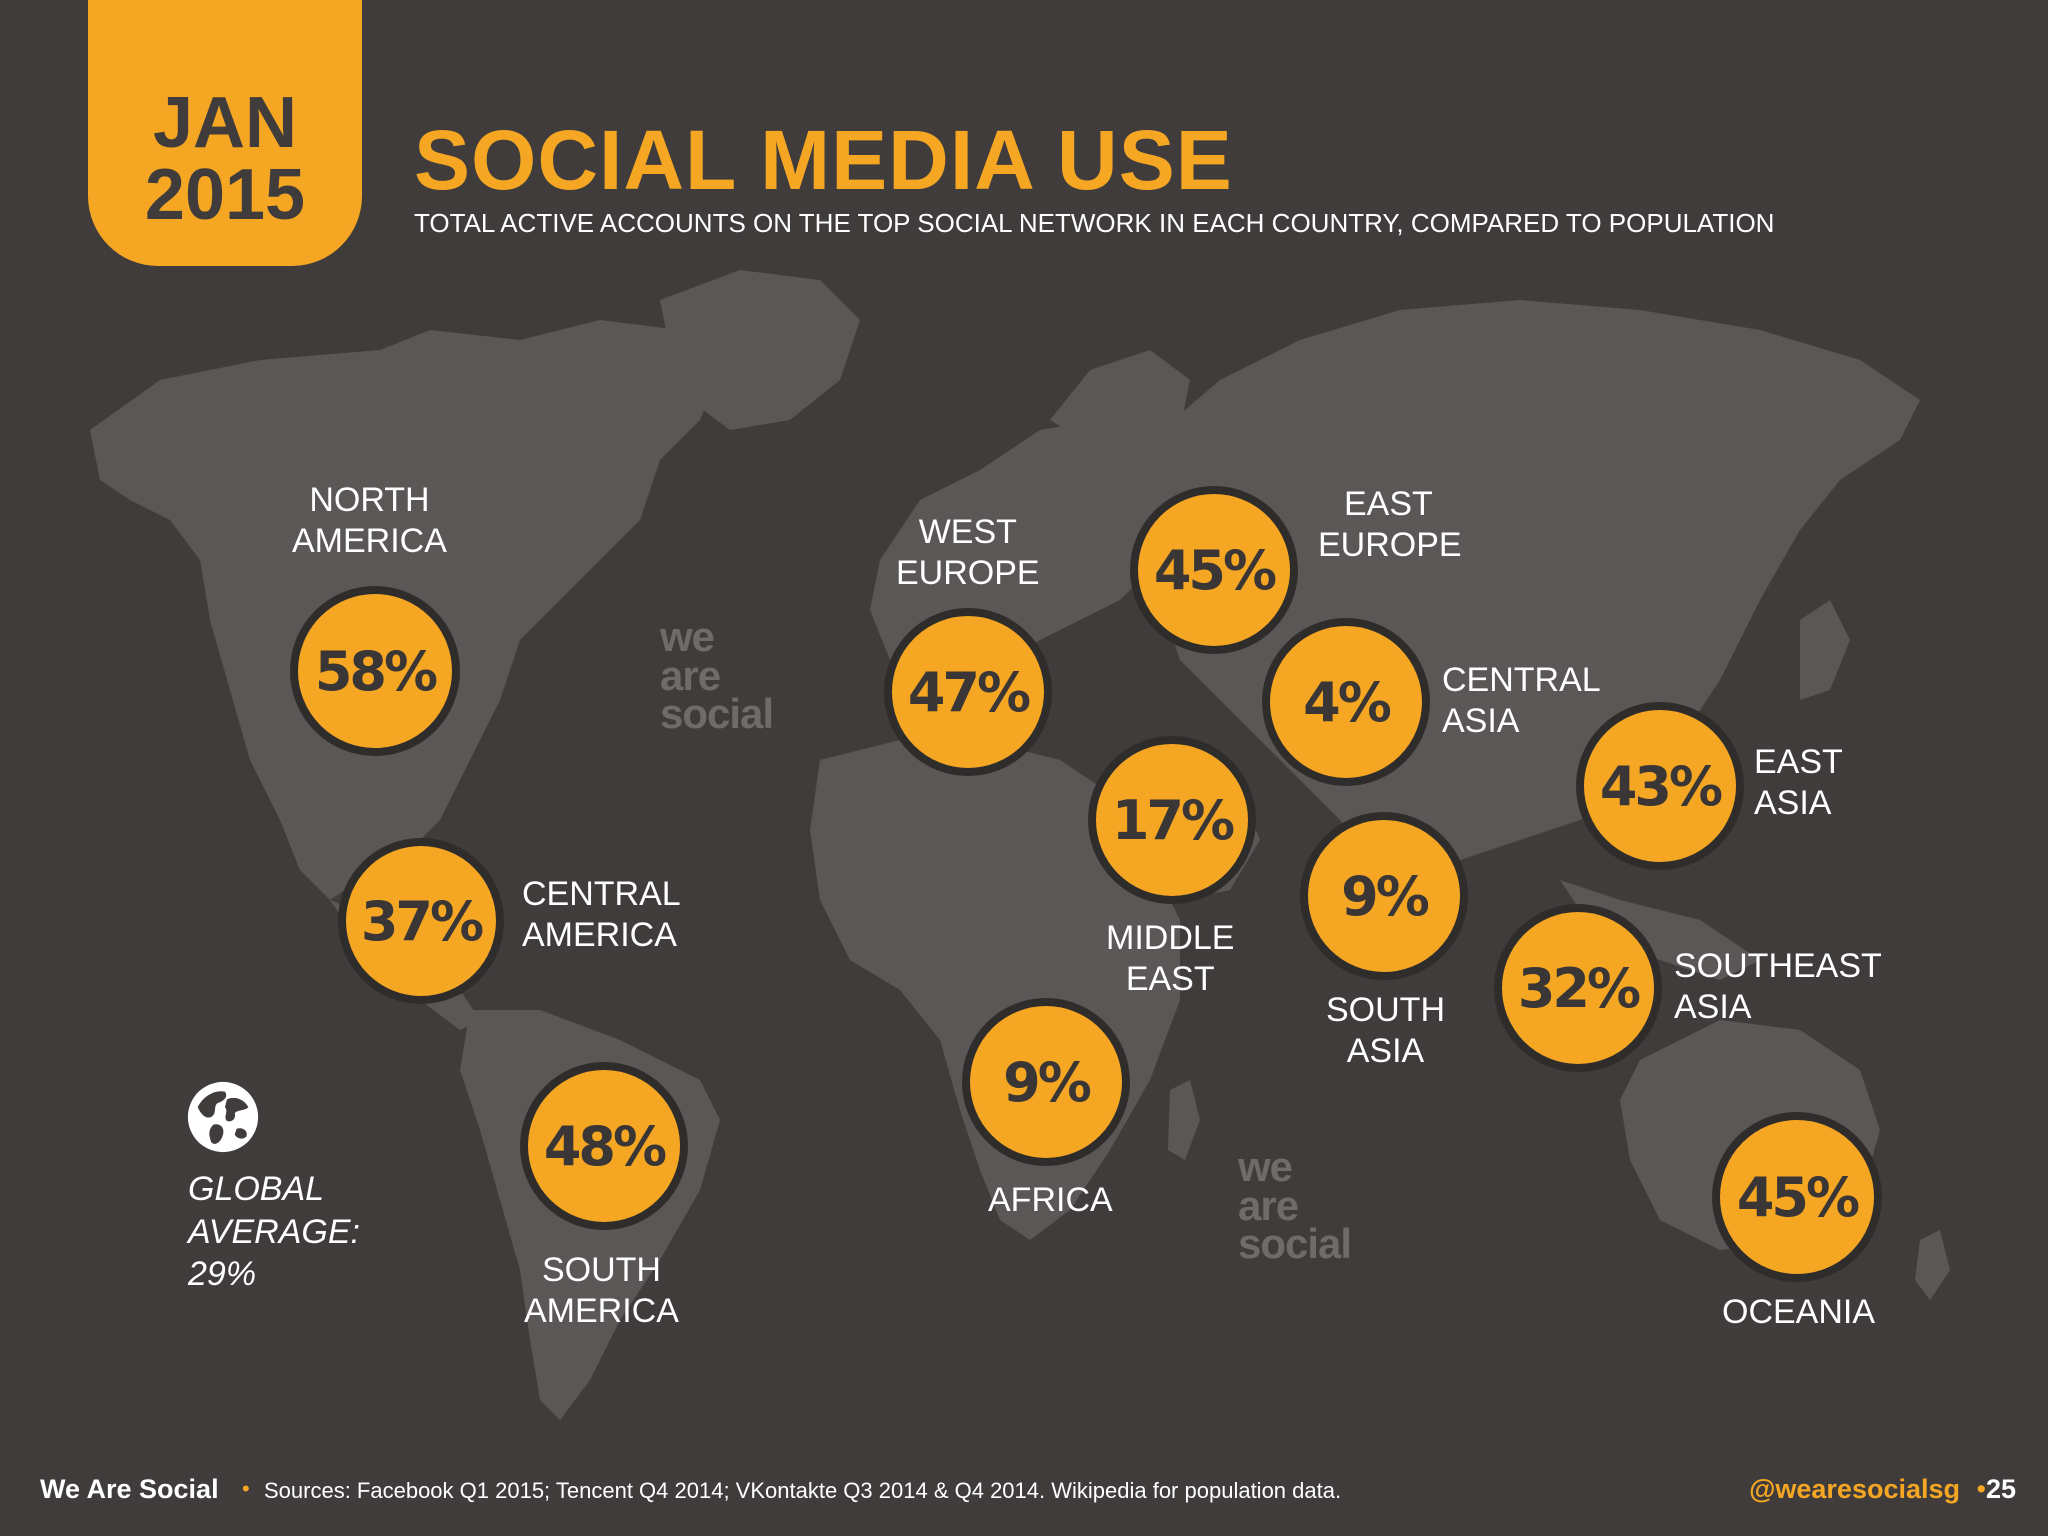 Image resolution: width=2048 pixels, height=1536 pixels. What do you see at coordinates (604, 1146) in the screenshot?
I see `bubble-south-america: 48%` at bounding box center [604, 1146].